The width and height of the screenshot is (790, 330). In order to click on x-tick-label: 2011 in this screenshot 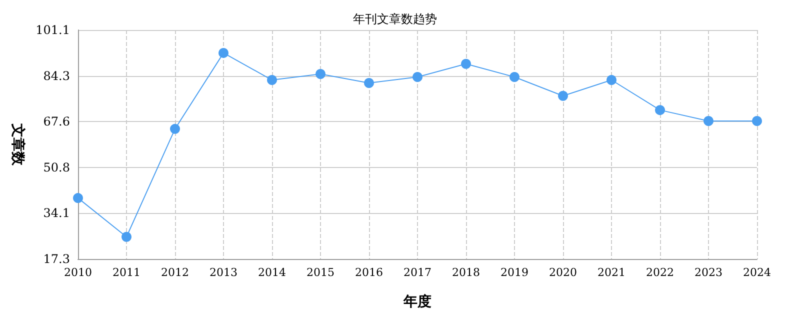, I will do `click(126, 272)`.